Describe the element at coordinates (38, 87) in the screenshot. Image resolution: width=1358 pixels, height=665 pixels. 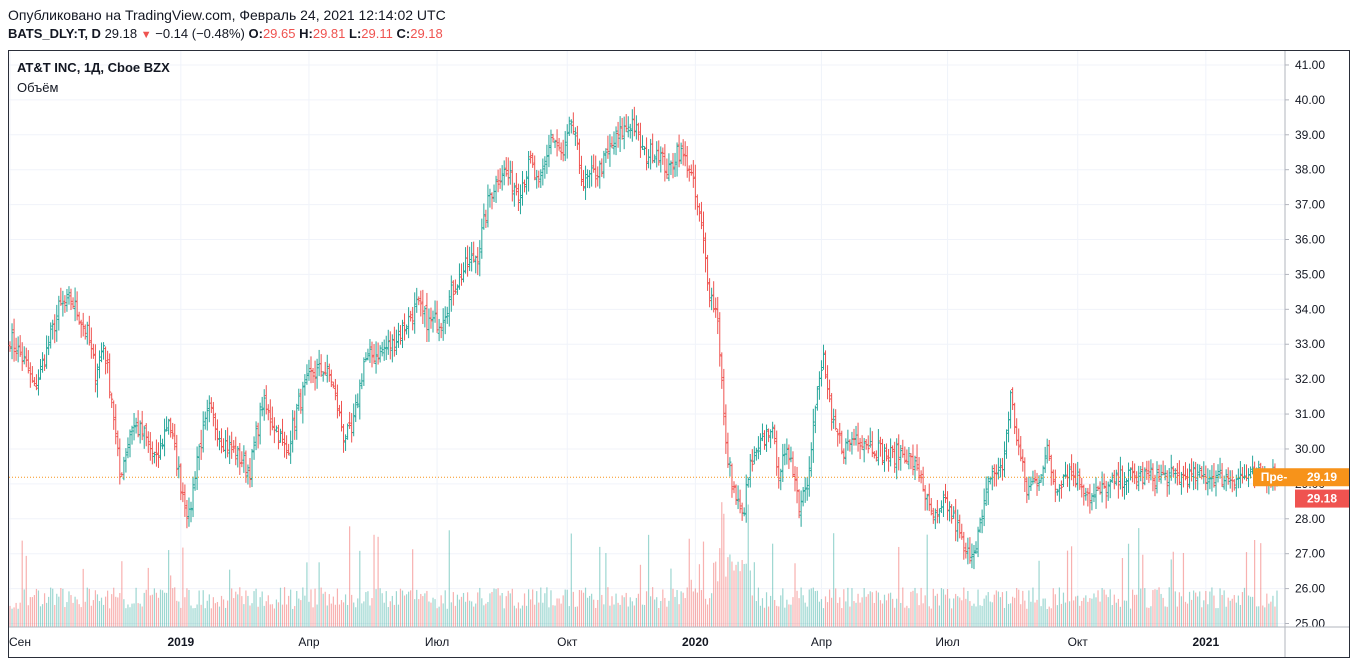
I see `volume-legend: Объём` at that location.